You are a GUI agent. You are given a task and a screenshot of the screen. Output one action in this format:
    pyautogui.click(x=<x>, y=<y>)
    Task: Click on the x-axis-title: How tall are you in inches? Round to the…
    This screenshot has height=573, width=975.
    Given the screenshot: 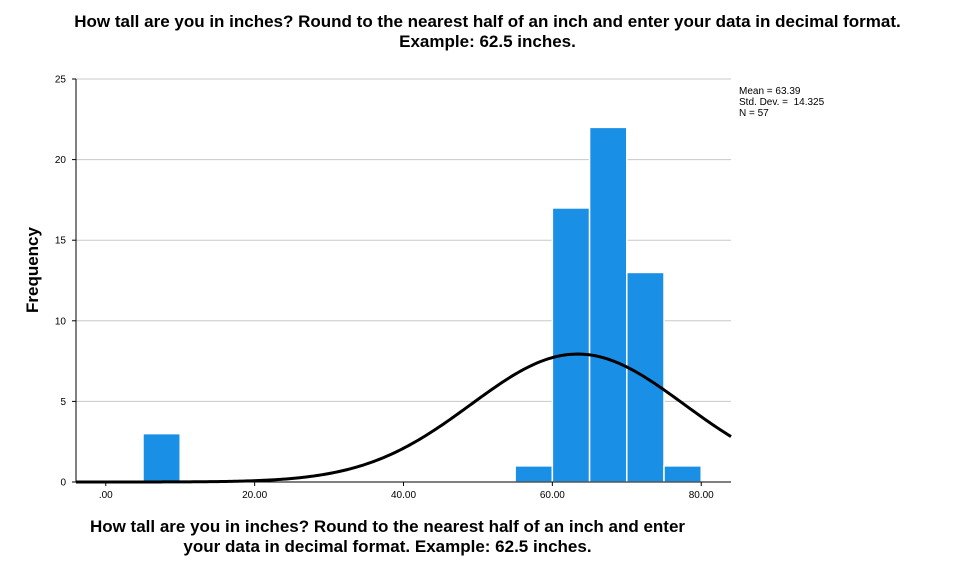 What is the action you would take?
    pyautogui.click(x=387, y=537)
    